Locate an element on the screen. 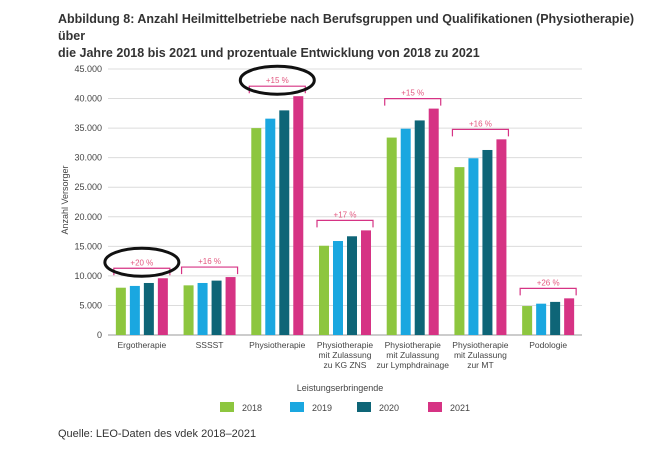  x-tick-label: zur Lymphdrainage is located at coordinates (412, 365).